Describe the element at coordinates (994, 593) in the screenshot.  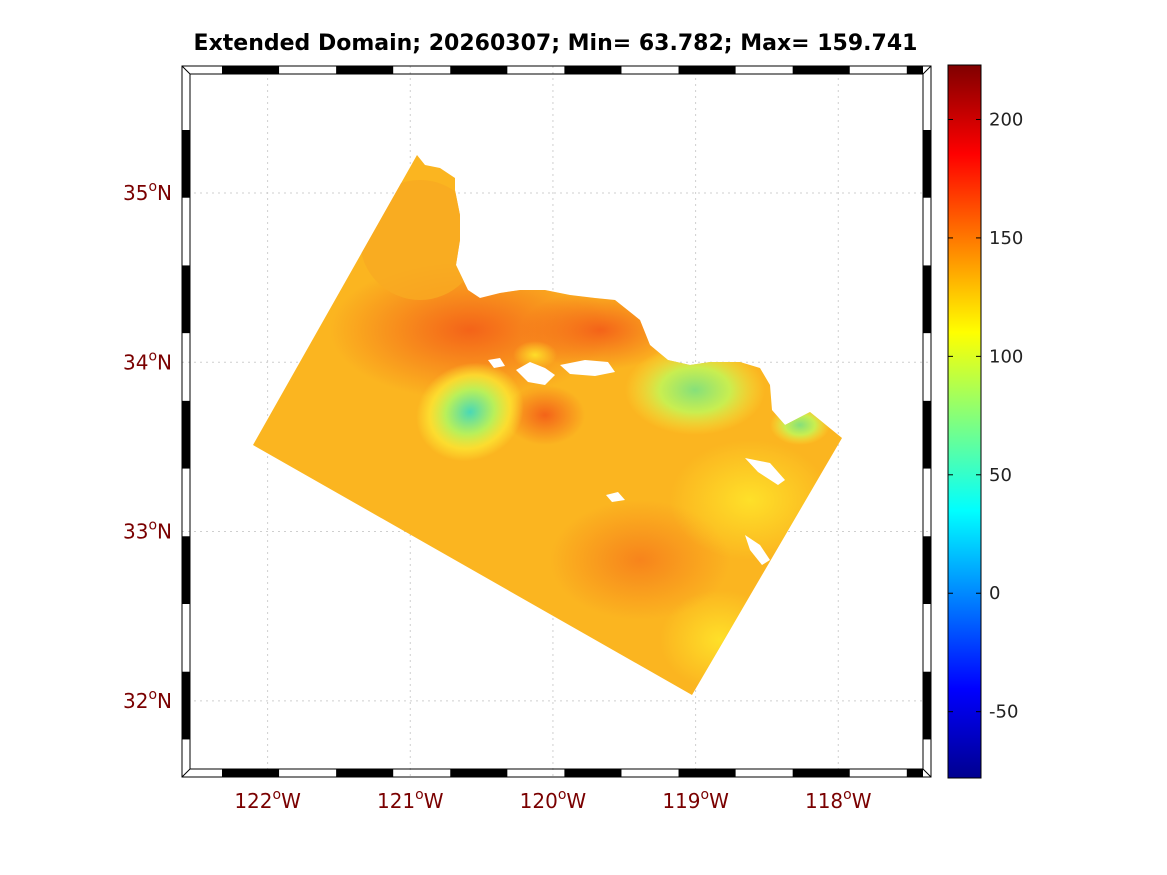
I see `colorbar-tick-label: 0` at that location.